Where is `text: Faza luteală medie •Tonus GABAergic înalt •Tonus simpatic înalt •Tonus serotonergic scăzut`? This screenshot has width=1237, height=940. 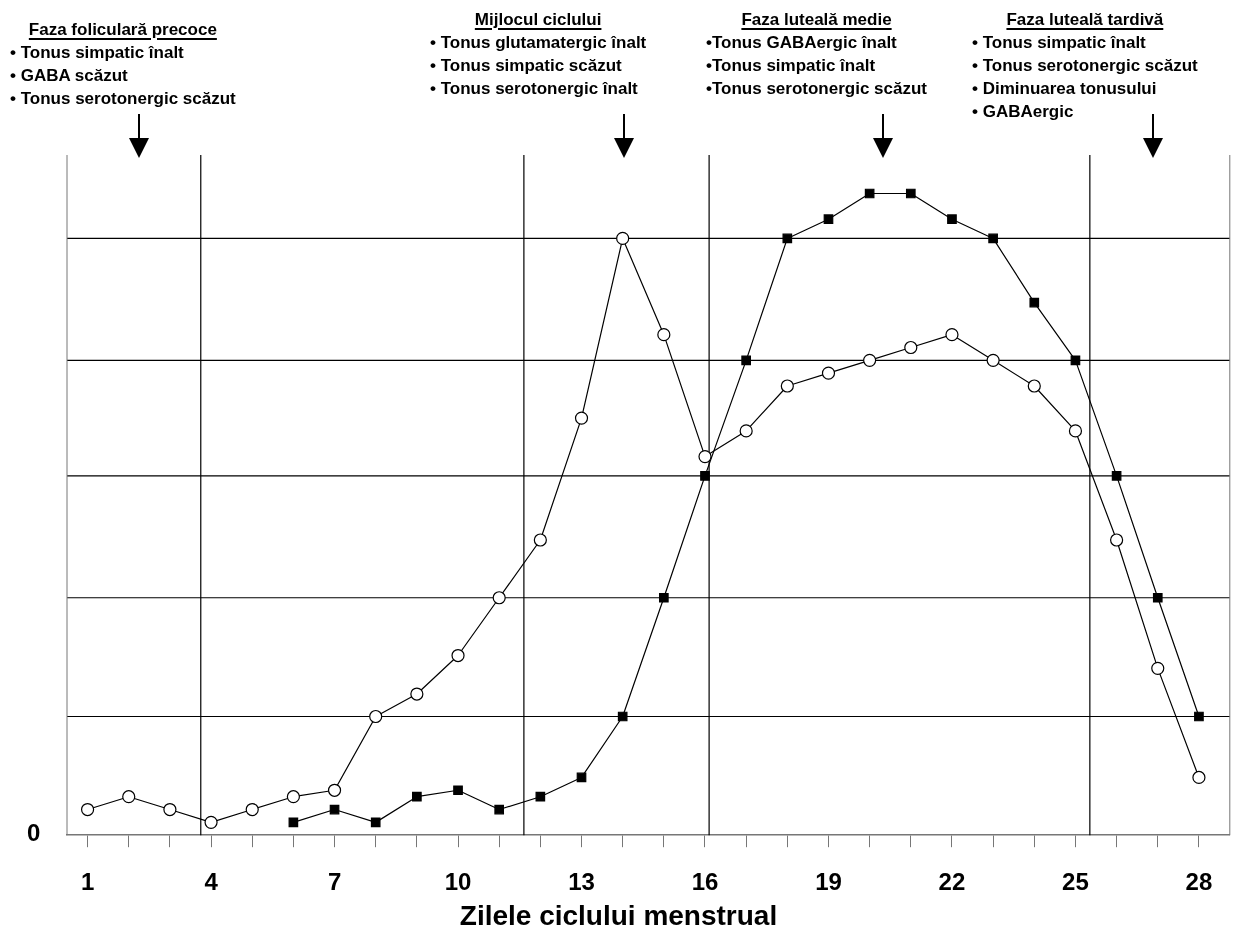
text: Faza luteală medie •Tonus GABAergic înalt •Tonus simpatic înalt •Tonus serotonergic scăzut is located at coordinates (817, 54).